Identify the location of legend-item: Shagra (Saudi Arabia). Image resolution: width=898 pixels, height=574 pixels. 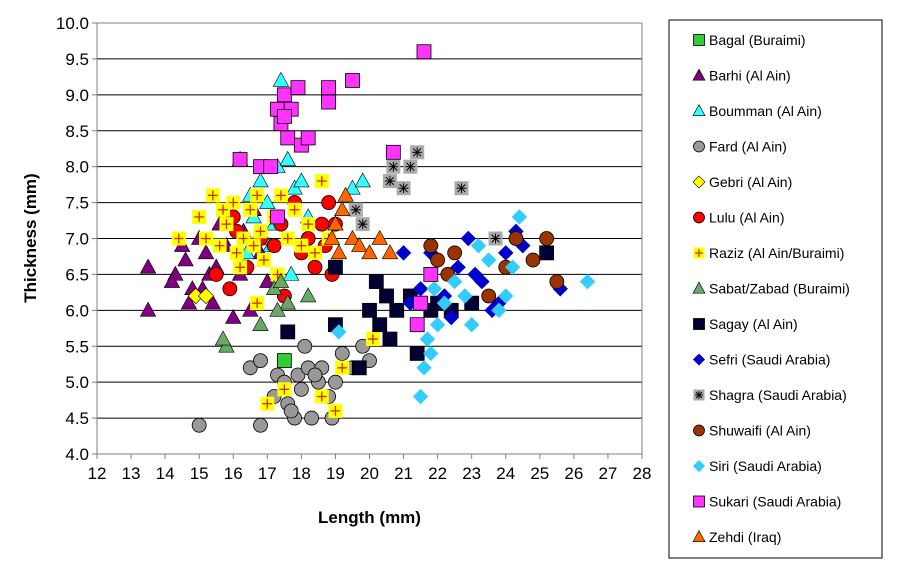
(770, 395).